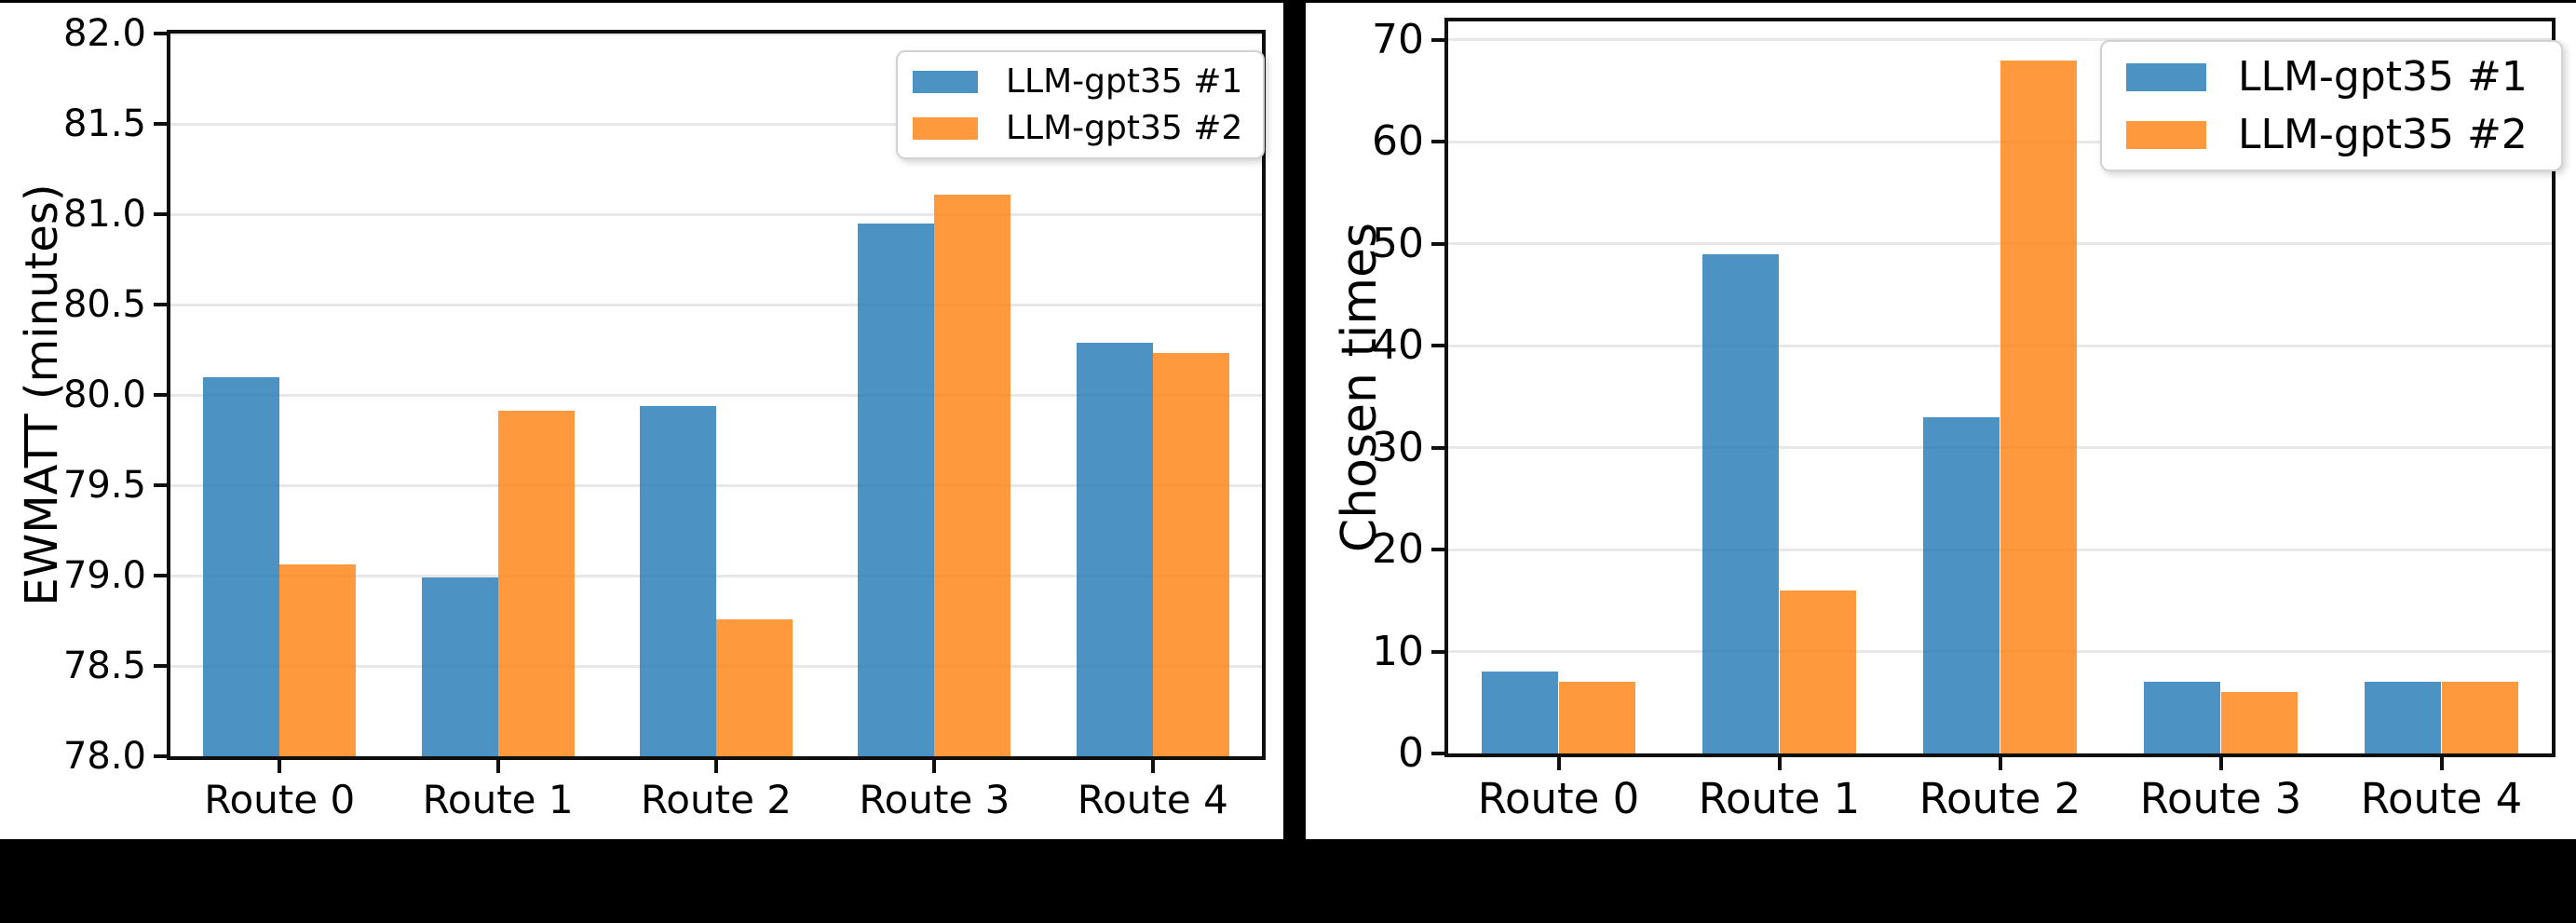 The width and height of the screenshot is (2576, 923). What do you see at coordinates (104, 394) in the screenshot?
I see `y-tick-label: 80.0` at bounding box center [104, 394].